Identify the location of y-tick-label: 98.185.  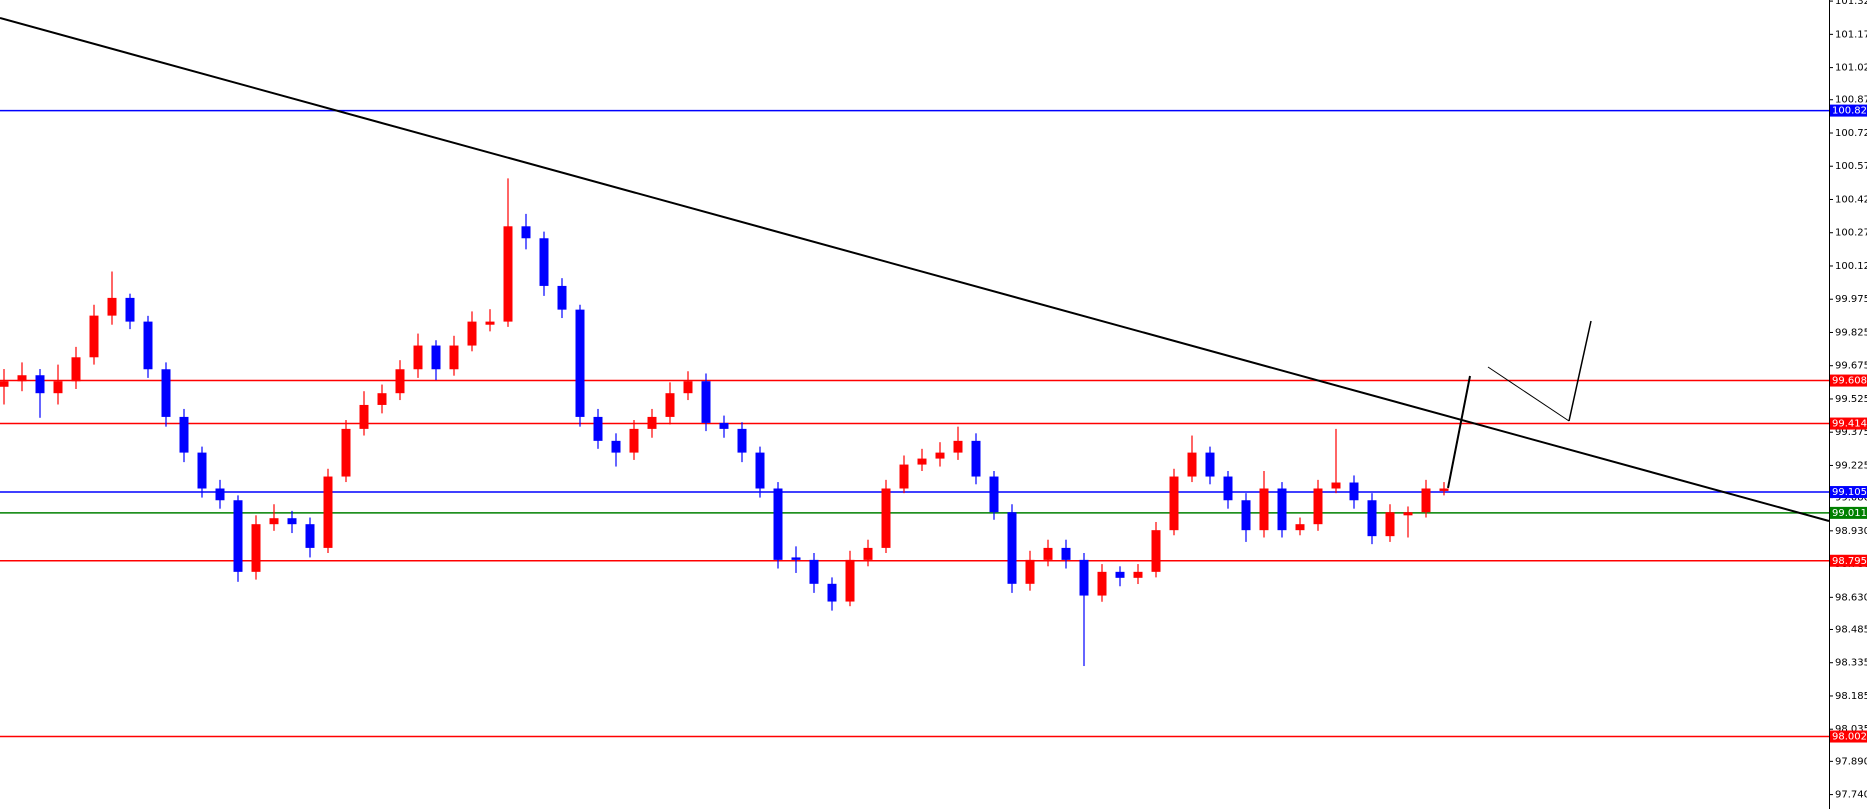
(1851, 696).